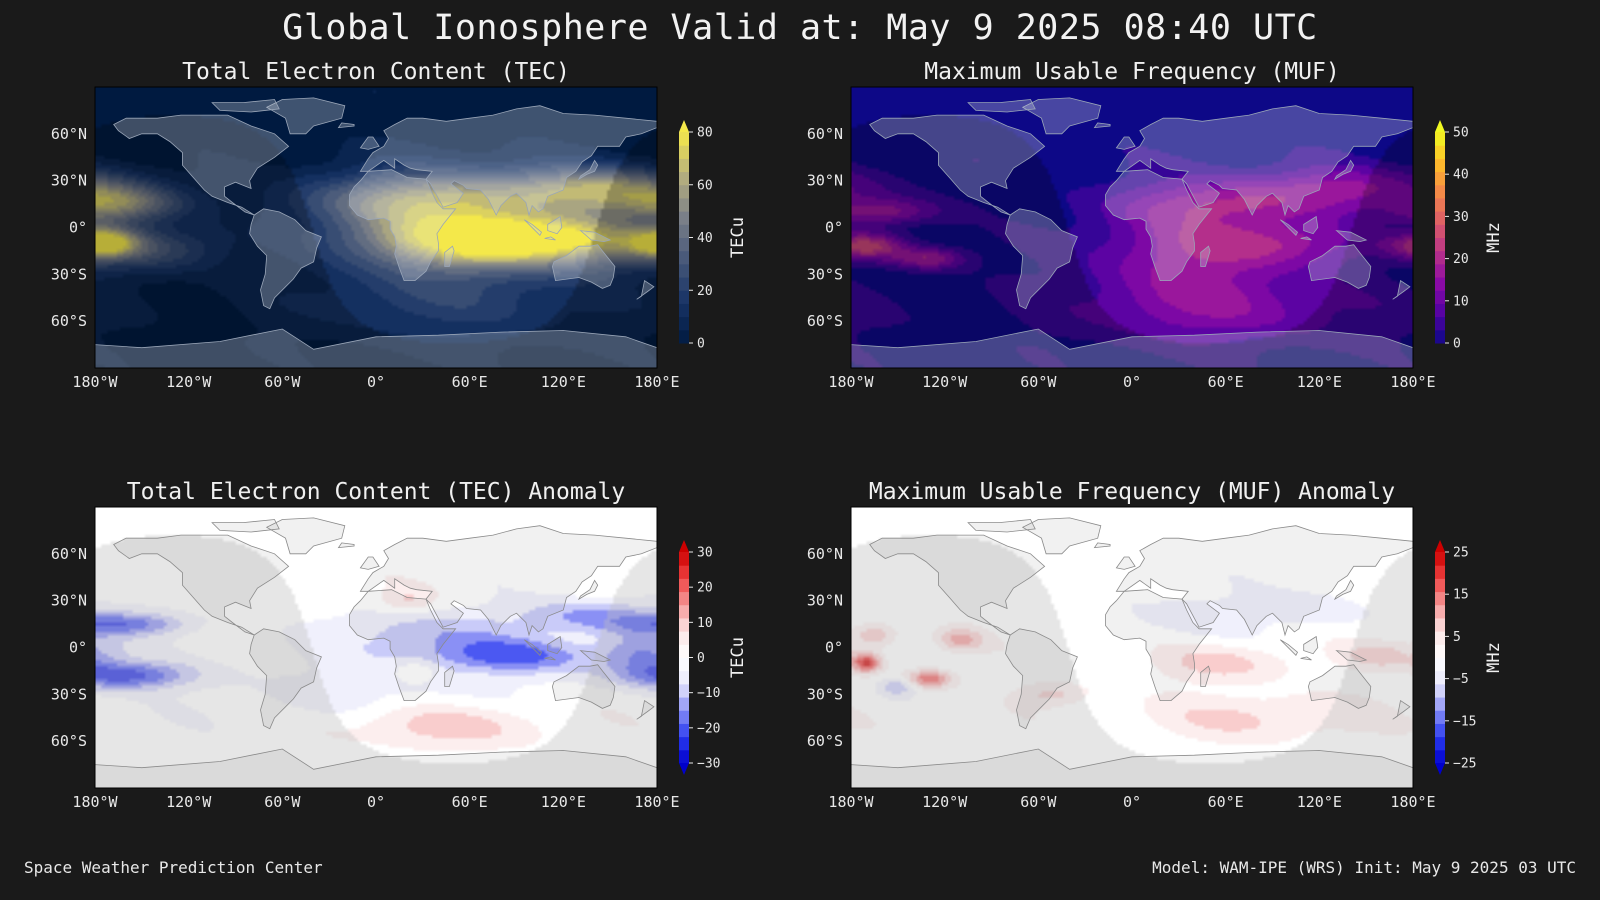  I want to click on panel-title: Total Electron Content (TEC), so click(376, 72).